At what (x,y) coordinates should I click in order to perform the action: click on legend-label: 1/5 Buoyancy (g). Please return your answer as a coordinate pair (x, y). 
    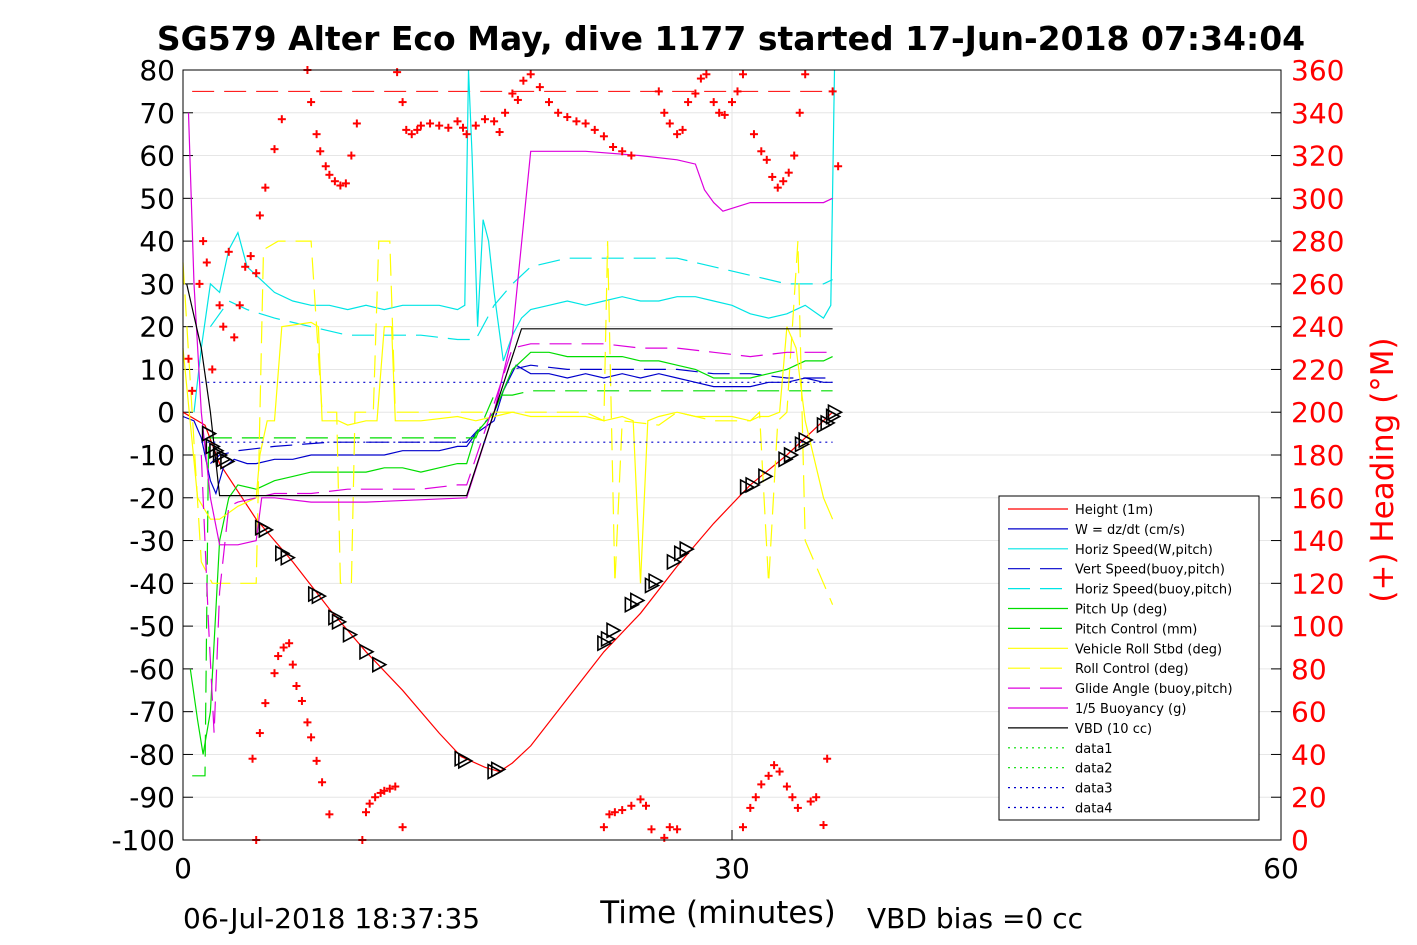
    Looking at the image, I should click on (1130, 709).